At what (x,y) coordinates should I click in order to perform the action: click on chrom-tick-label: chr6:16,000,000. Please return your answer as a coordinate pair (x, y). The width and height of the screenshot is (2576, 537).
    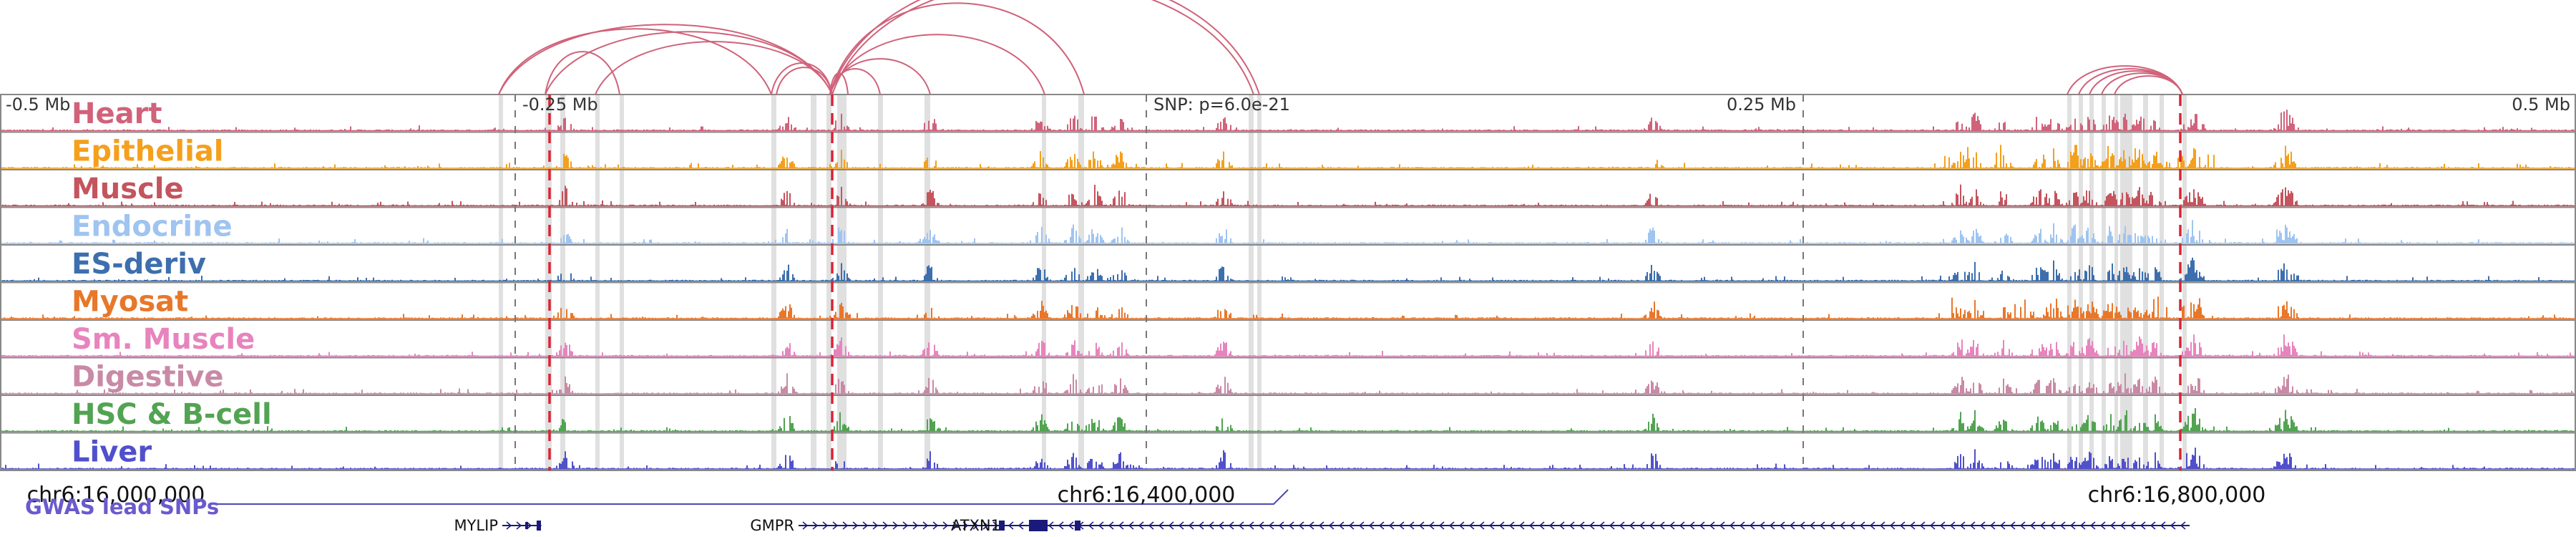
    Looking at the image, I should click on (116, 495).